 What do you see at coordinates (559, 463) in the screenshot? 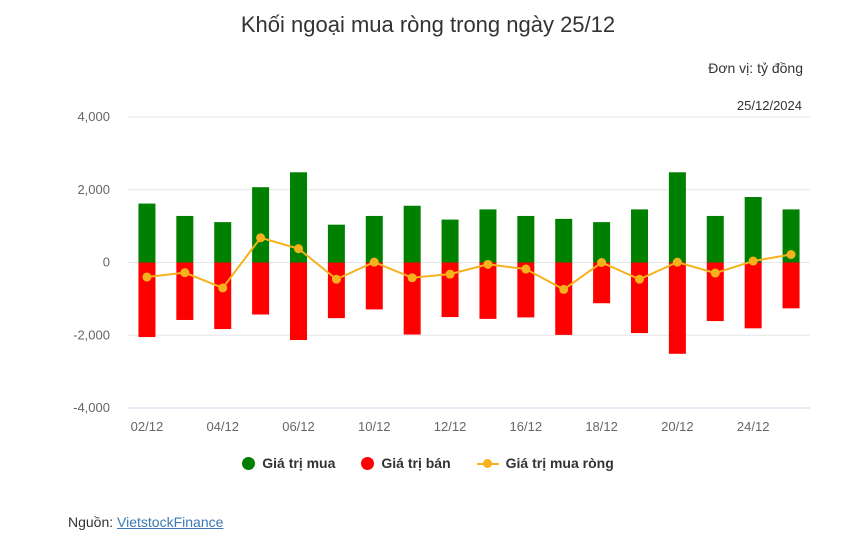
I see `legend-net-label: Giá trị mua ròng` at bounding box center [559, 463].